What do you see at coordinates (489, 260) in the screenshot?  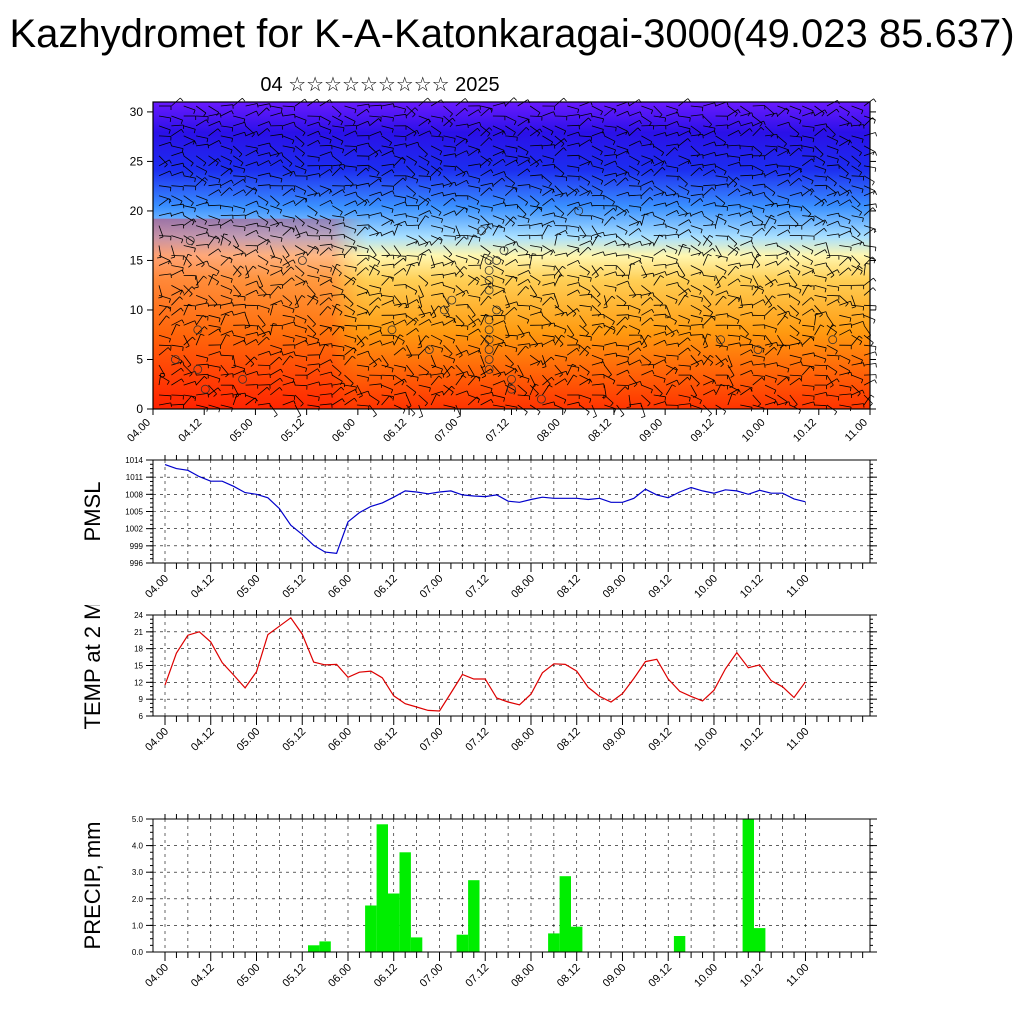 I see `calm-circle` at bounding box center [489, 260].